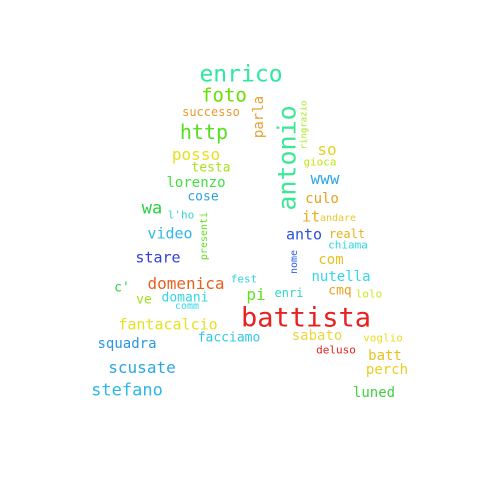 This screenshot has height=500, width=500. I want to click on word-lorenzo: lorenzo, so click(196, 183).